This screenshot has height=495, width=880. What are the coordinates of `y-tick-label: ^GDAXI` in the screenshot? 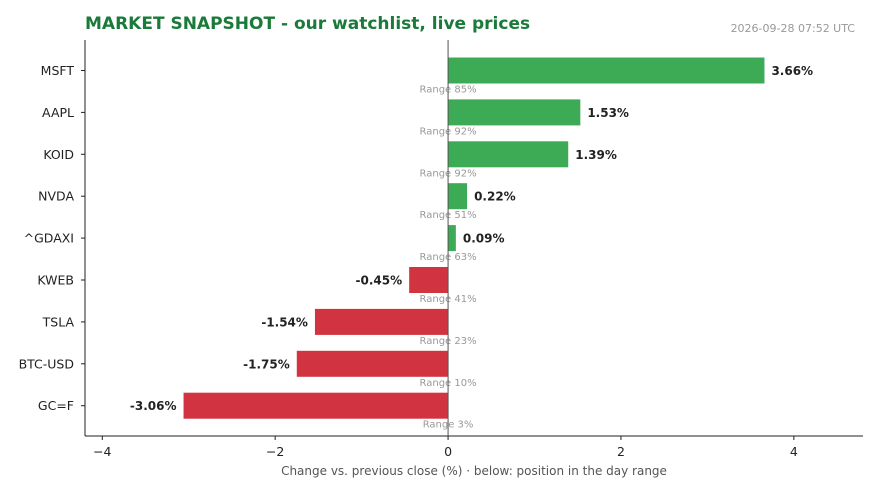 It's located at (49, 238).